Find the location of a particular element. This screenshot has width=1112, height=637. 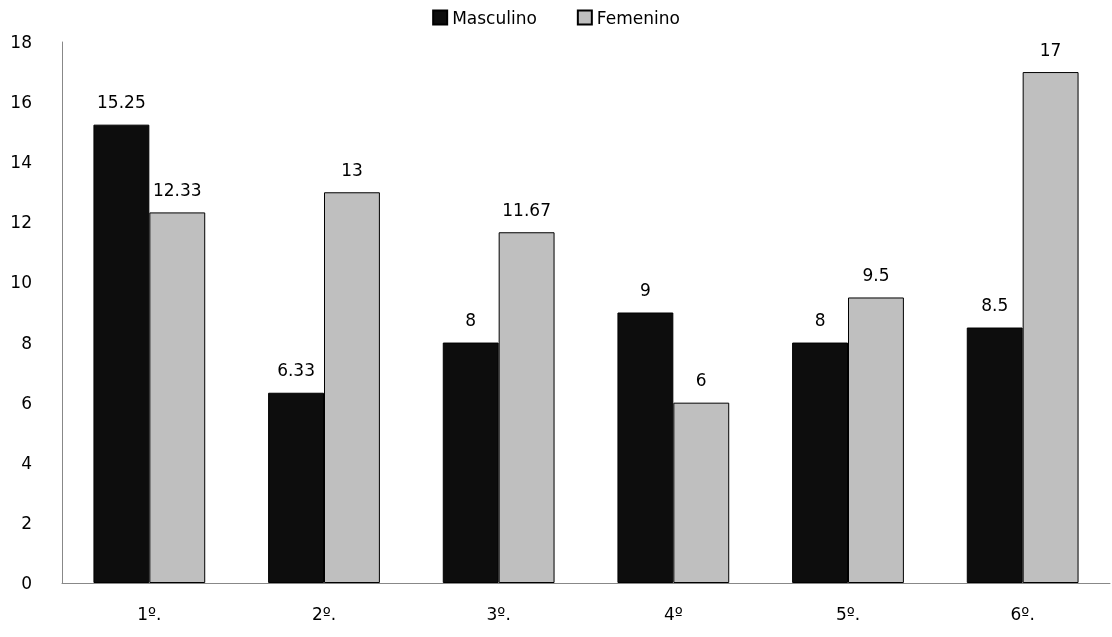

data-label: 12.33 is located at coordinates (177, 189).